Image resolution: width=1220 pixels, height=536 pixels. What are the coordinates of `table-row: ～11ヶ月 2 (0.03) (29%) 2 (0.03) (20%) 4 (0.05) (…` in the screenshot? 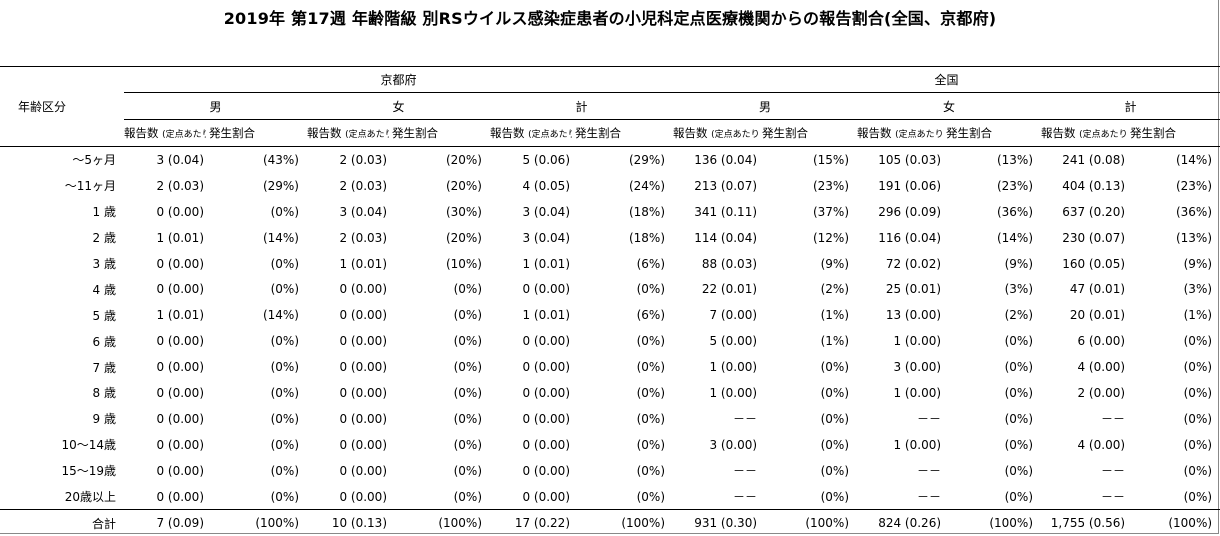 It's located at (610, 186).